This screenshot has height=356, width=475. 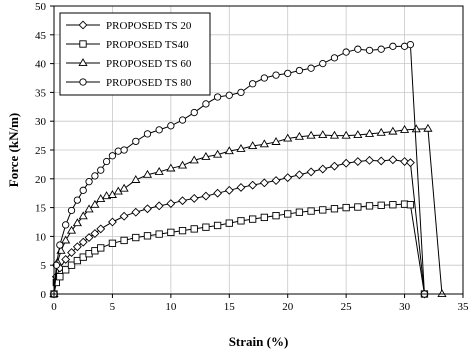 What do you see at coordinates (127, 45) in the screenshot?
I see `legend-item: PROPOSED TS40` at bounding box center [127, 45].